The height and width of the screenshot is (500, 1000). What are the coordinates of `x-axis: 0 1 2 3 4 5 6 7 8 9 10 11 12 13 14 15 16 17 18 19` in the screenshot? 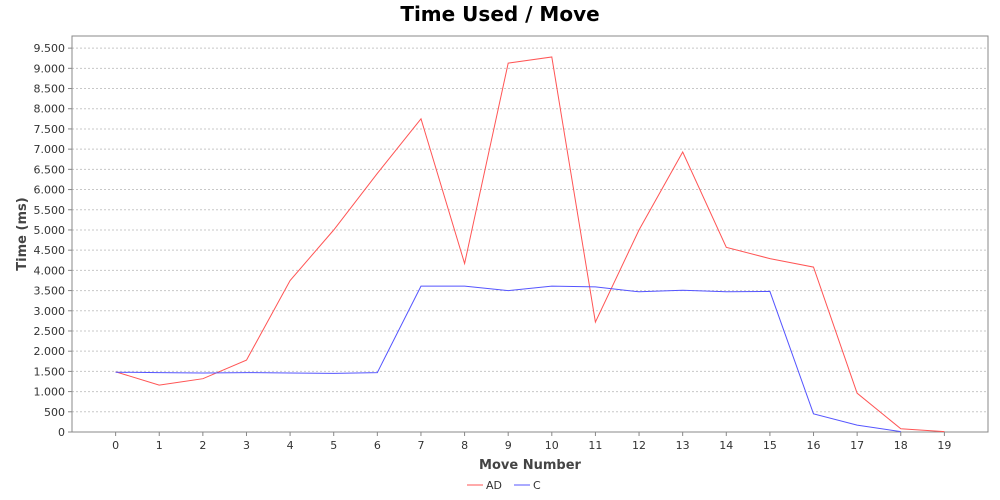 It's located at (531, 442).